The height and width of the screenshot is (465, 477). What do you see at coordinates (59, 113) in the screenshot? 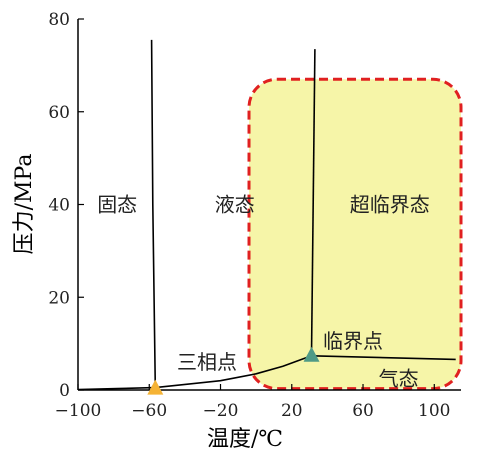
I see `y-tick-label: 60` at bounding box center [59, 113].